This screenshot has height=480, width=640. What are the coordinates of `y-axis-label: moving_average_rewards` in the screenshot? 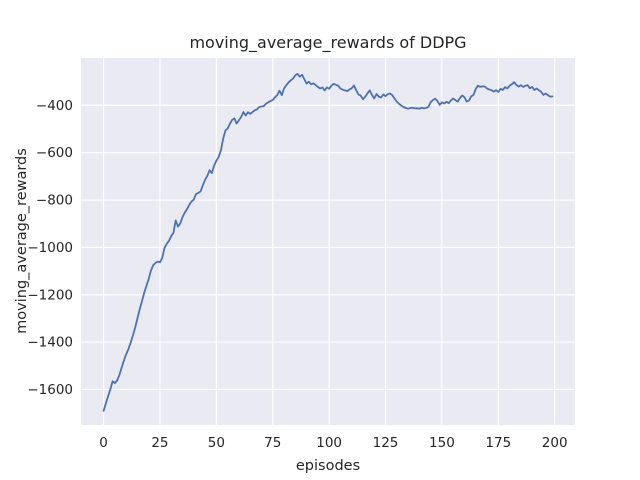 It's located at (22, 241).